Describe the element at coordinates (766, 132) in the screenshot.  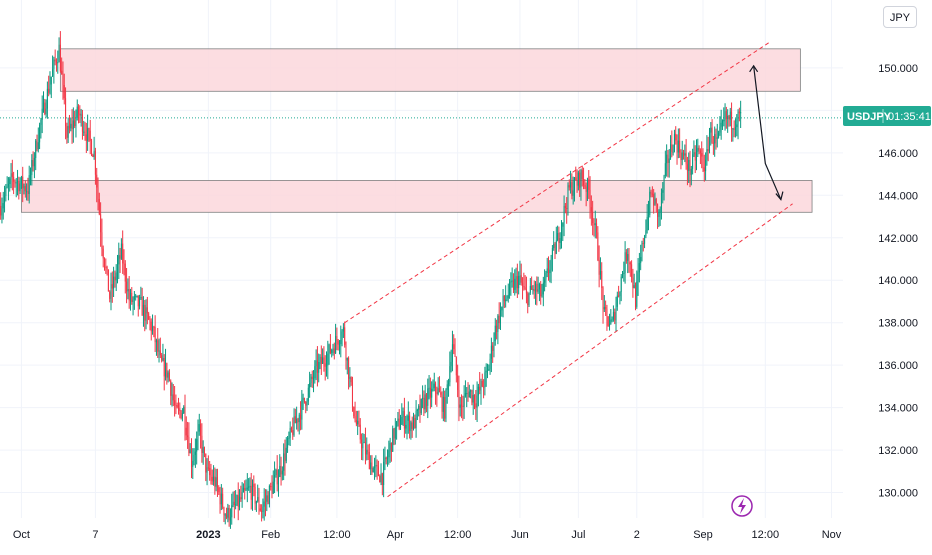
I see `projection-arrow` at that location.